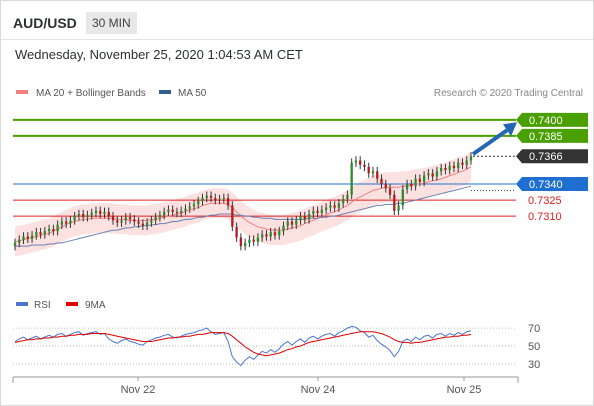 The image size is (594, 406). I want to click on time-axis: Nov 22 Nov 24 Nov 25, so click(265, 386).